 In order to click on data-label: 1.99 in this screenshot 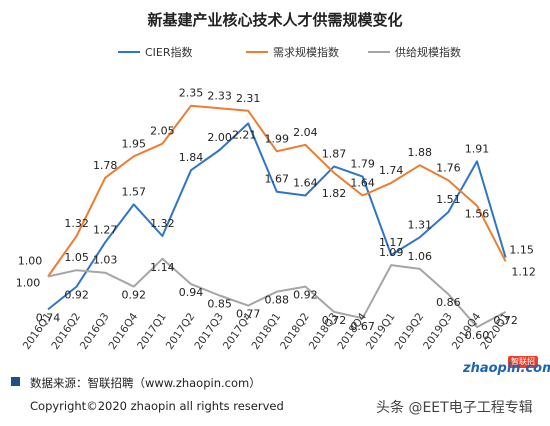, I will do `click(277, 138)`.